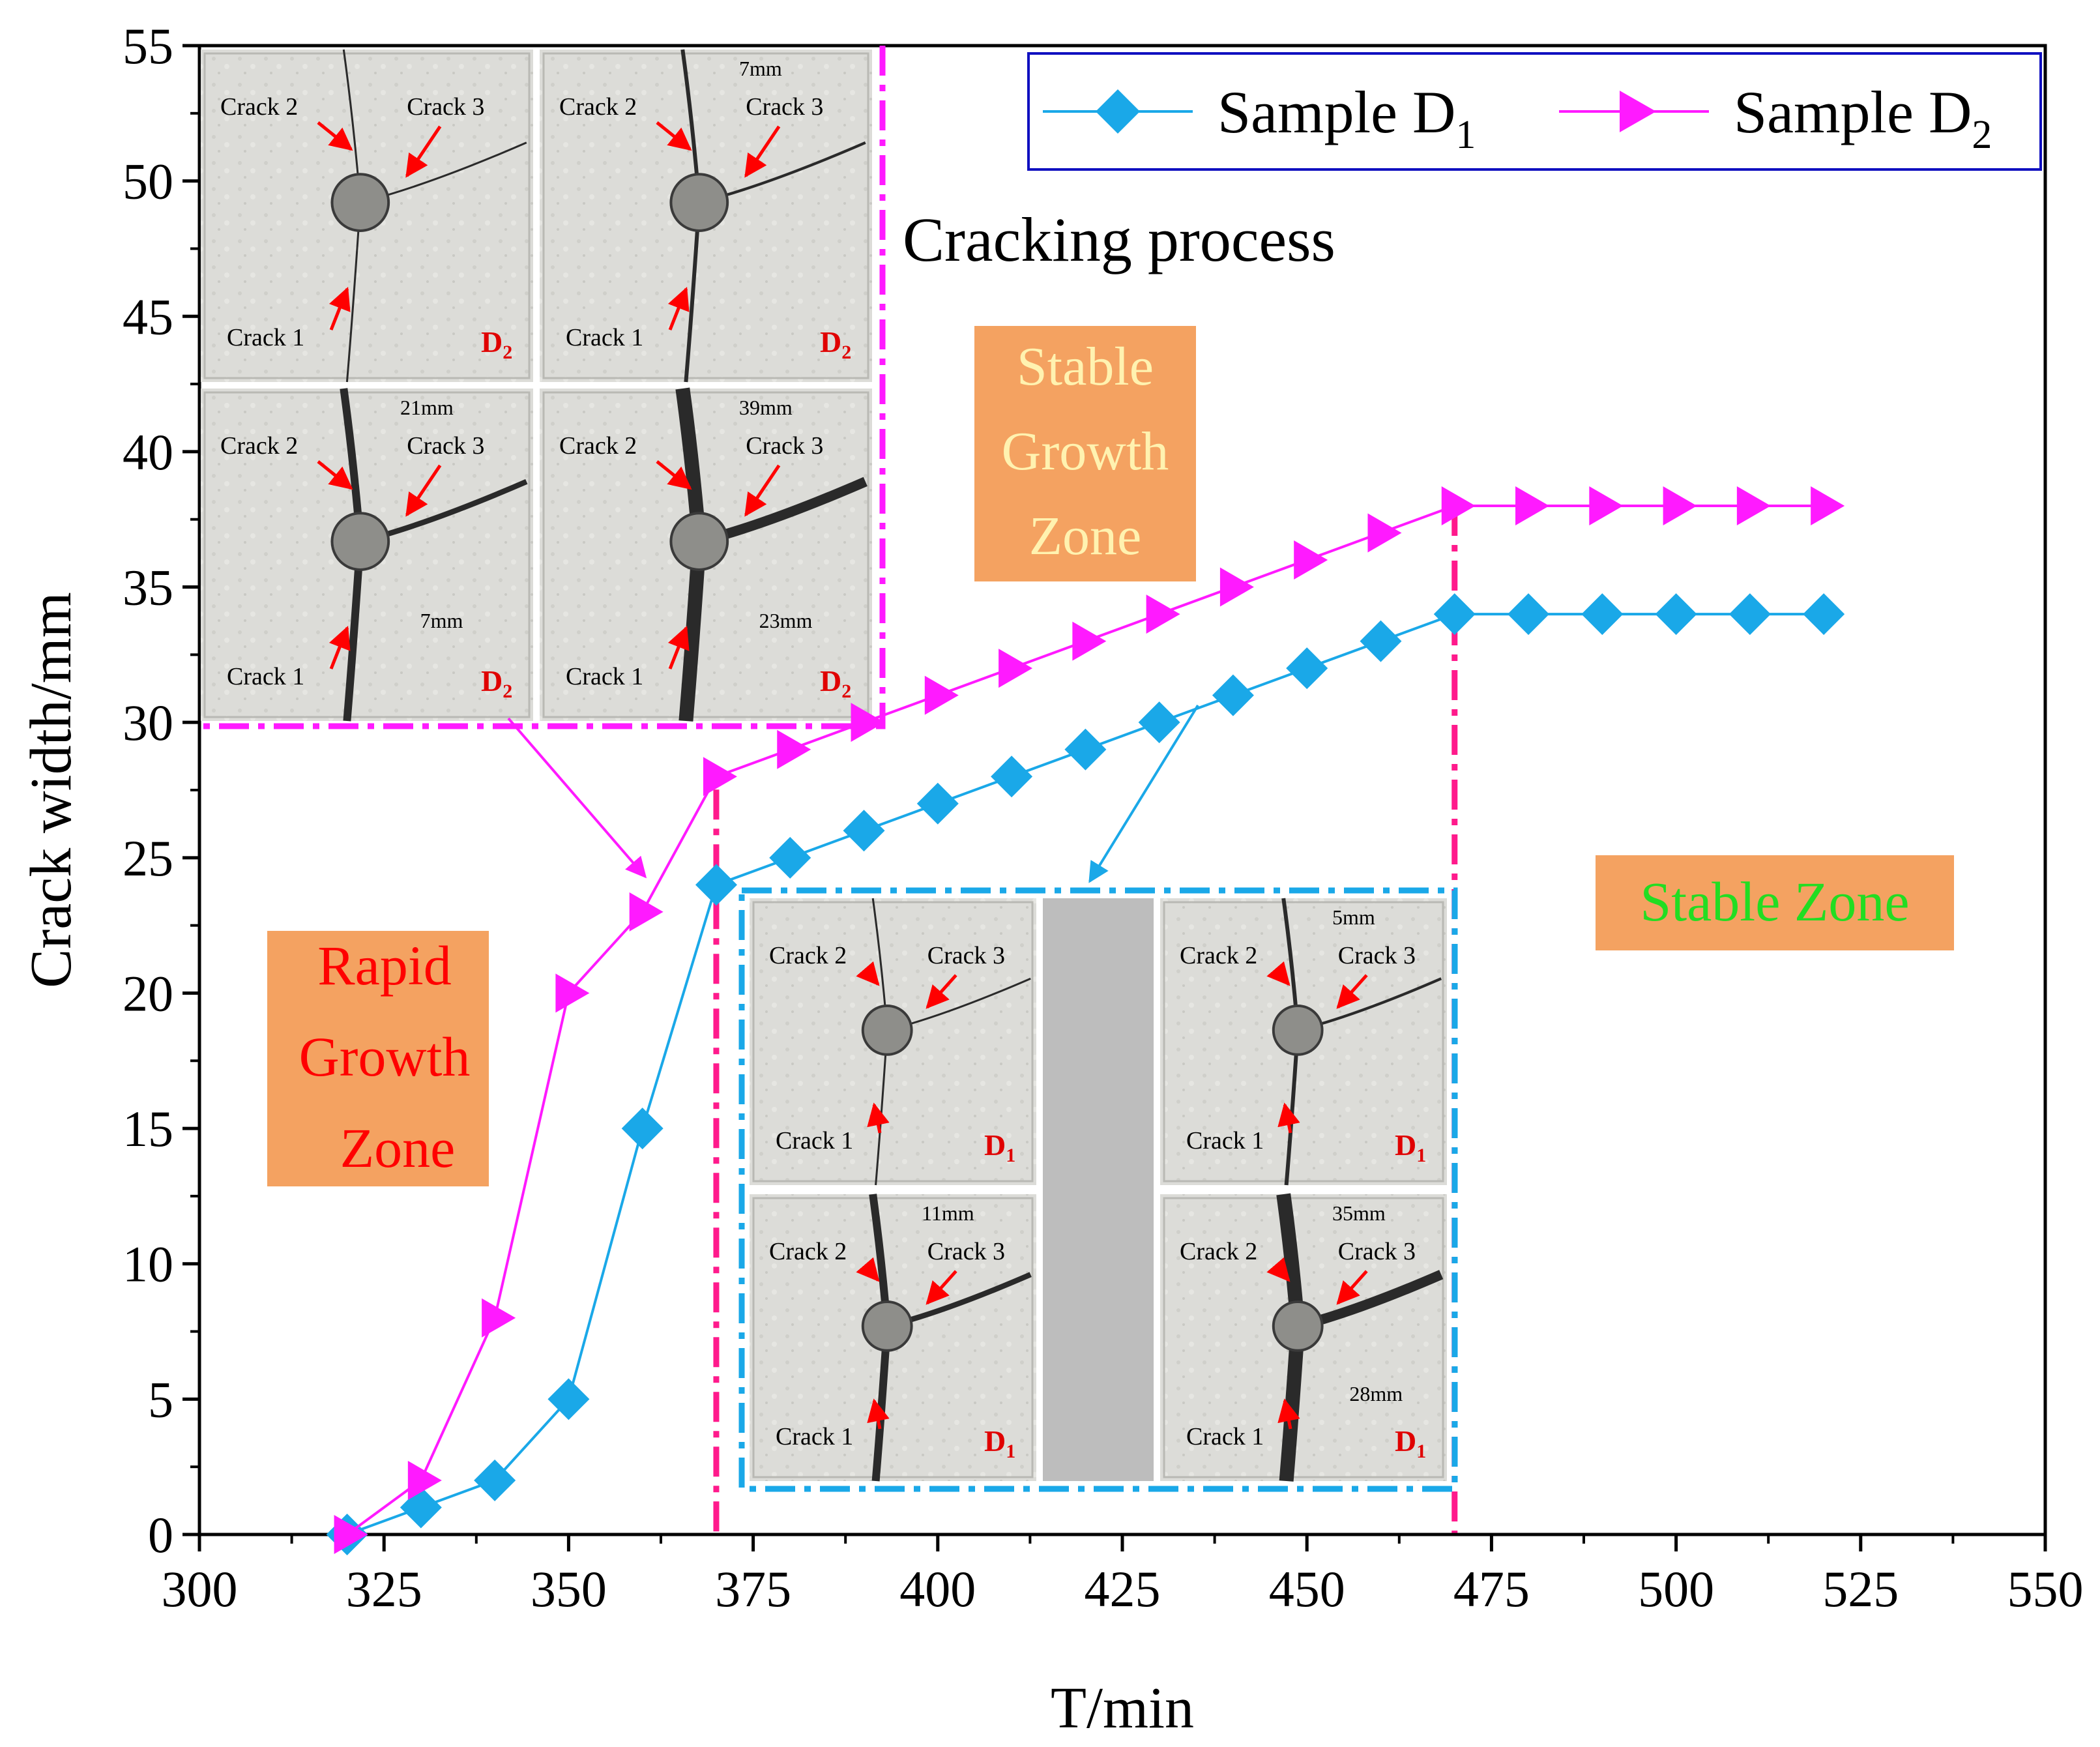 The width and height of the screenshot is (2100, 1747). I want to click on d1-inset-frame, so click(1098, 1189).